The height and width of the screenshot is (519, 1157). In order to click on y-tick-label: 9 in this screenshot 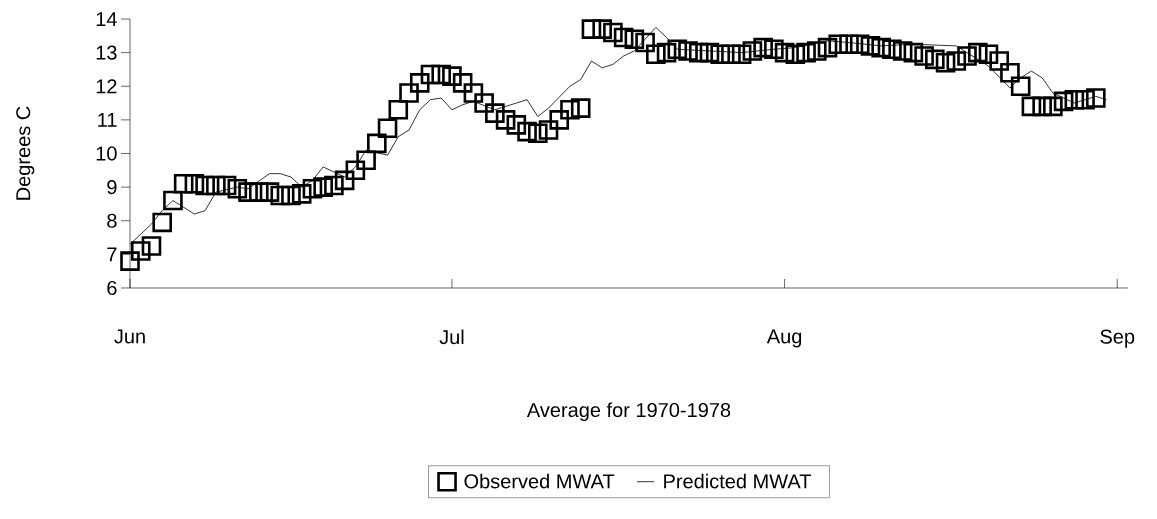, I will do `click(112, 187)`.